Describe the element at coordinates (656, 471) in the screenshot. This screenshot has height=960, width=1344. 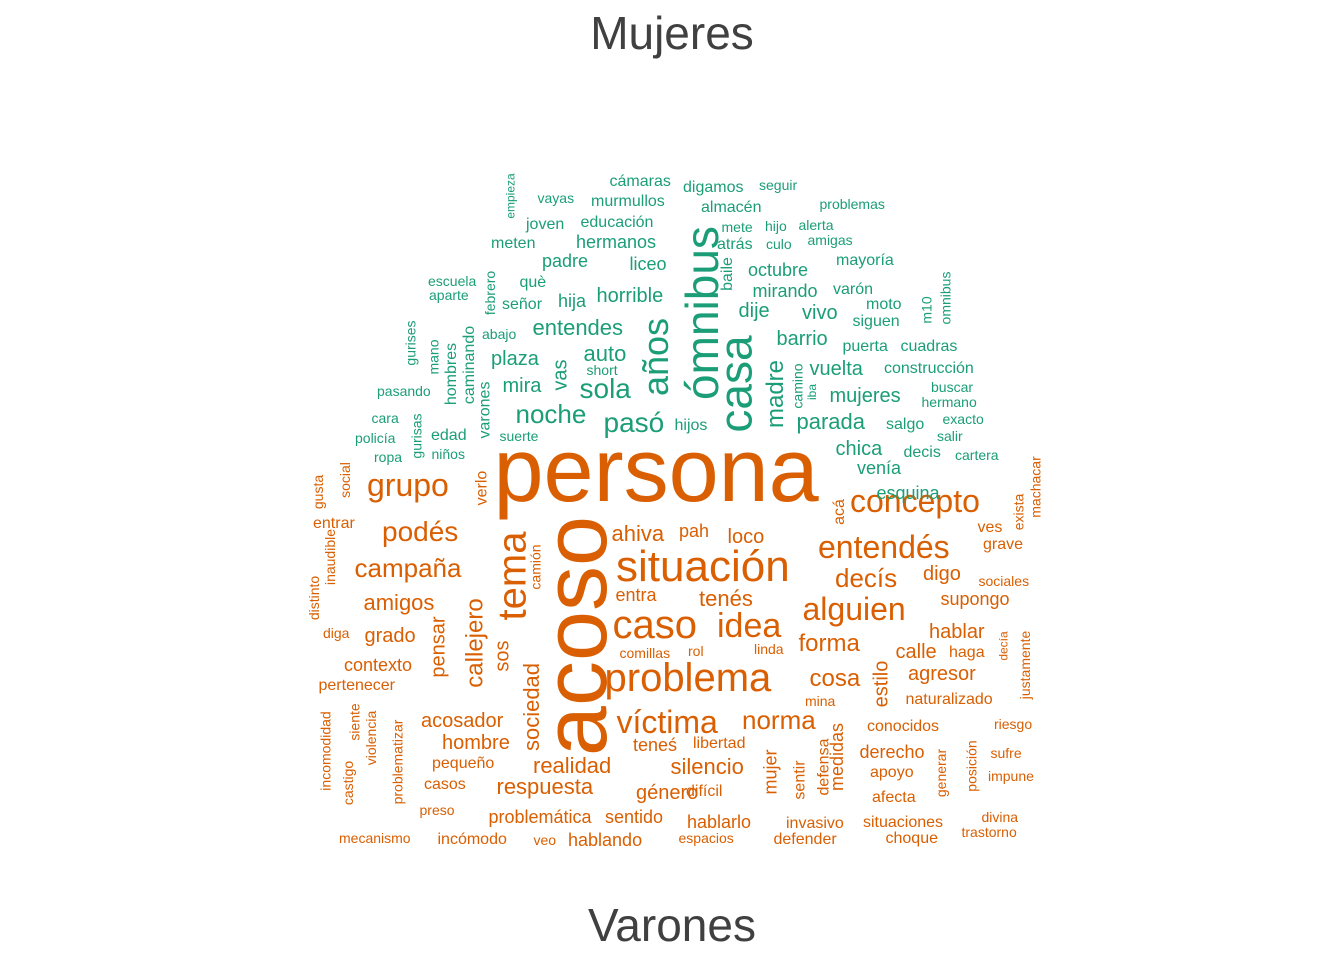
I see `word-persona: persona` at that location.